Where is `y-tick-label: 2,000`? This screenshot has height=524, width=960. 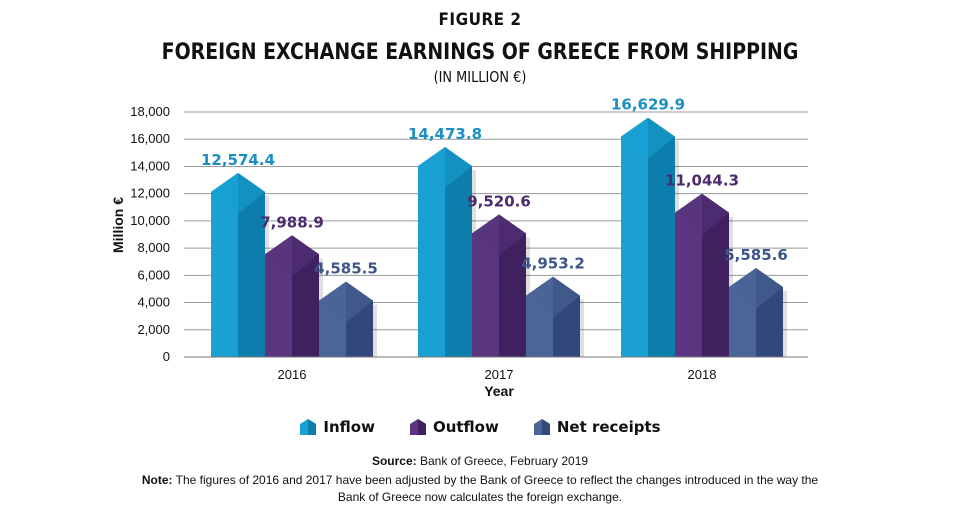 y-tick-label: 2,000 is located at coordinates (153, 329).